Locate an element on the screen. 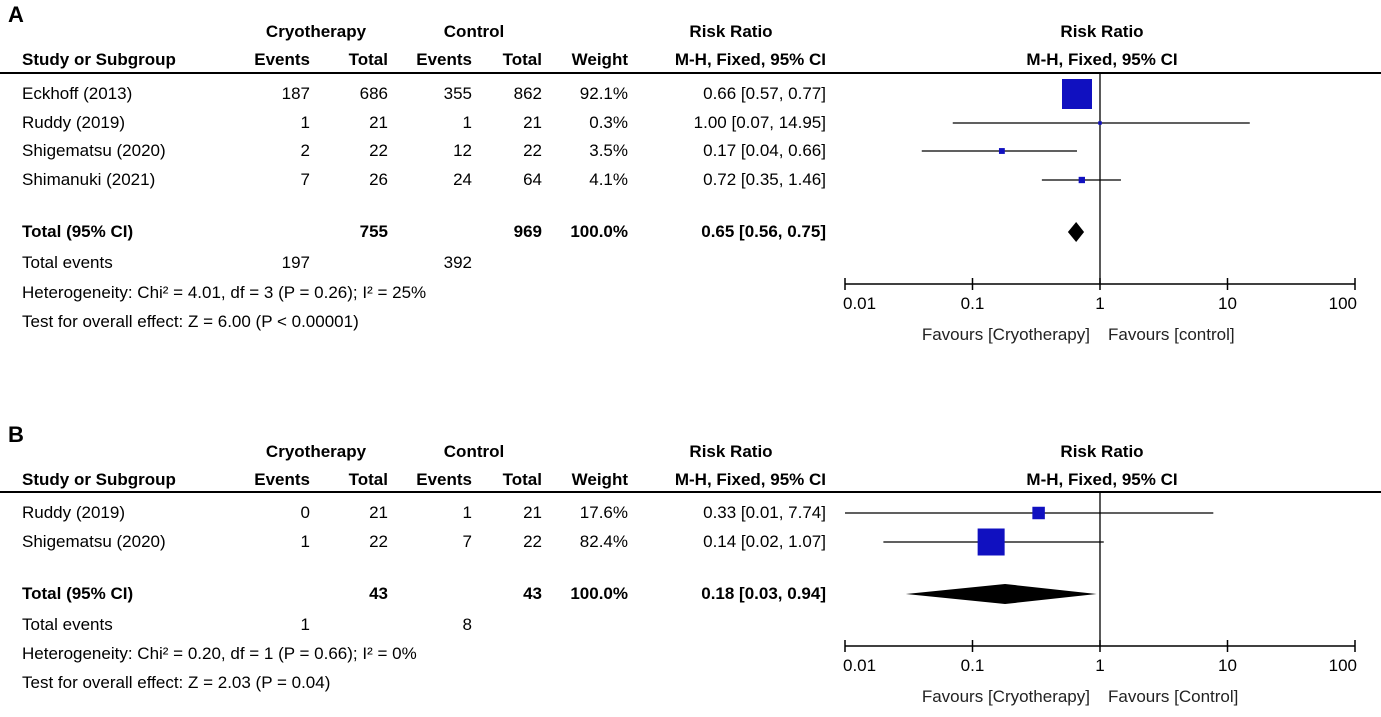 The height and width of the screenshot is (717, 1381). total-ci: 0.18 [0.03, 0.94] is located at coordinates (763, 593).